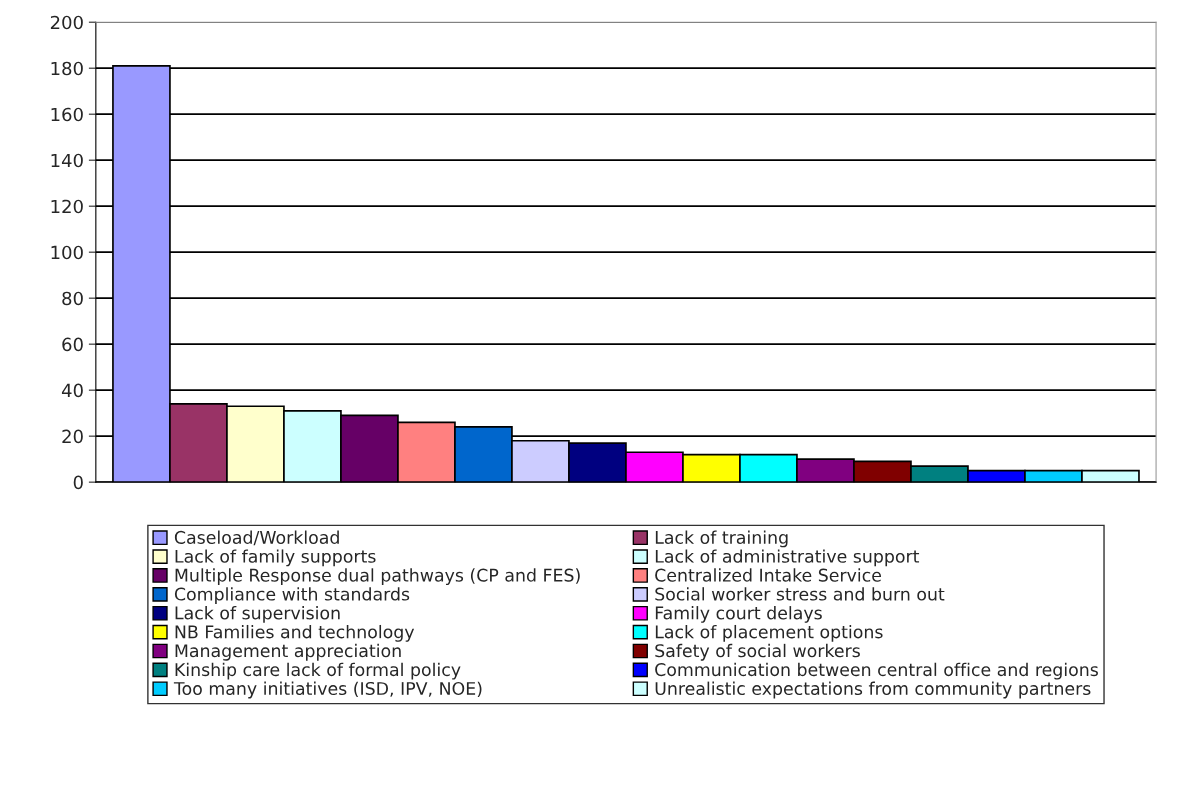 The image size is (1198, 793). What do you see at coordinates (67, 160) in the screenshot?
I see `y-tick-label: 140` at bounding box center [67, 160].